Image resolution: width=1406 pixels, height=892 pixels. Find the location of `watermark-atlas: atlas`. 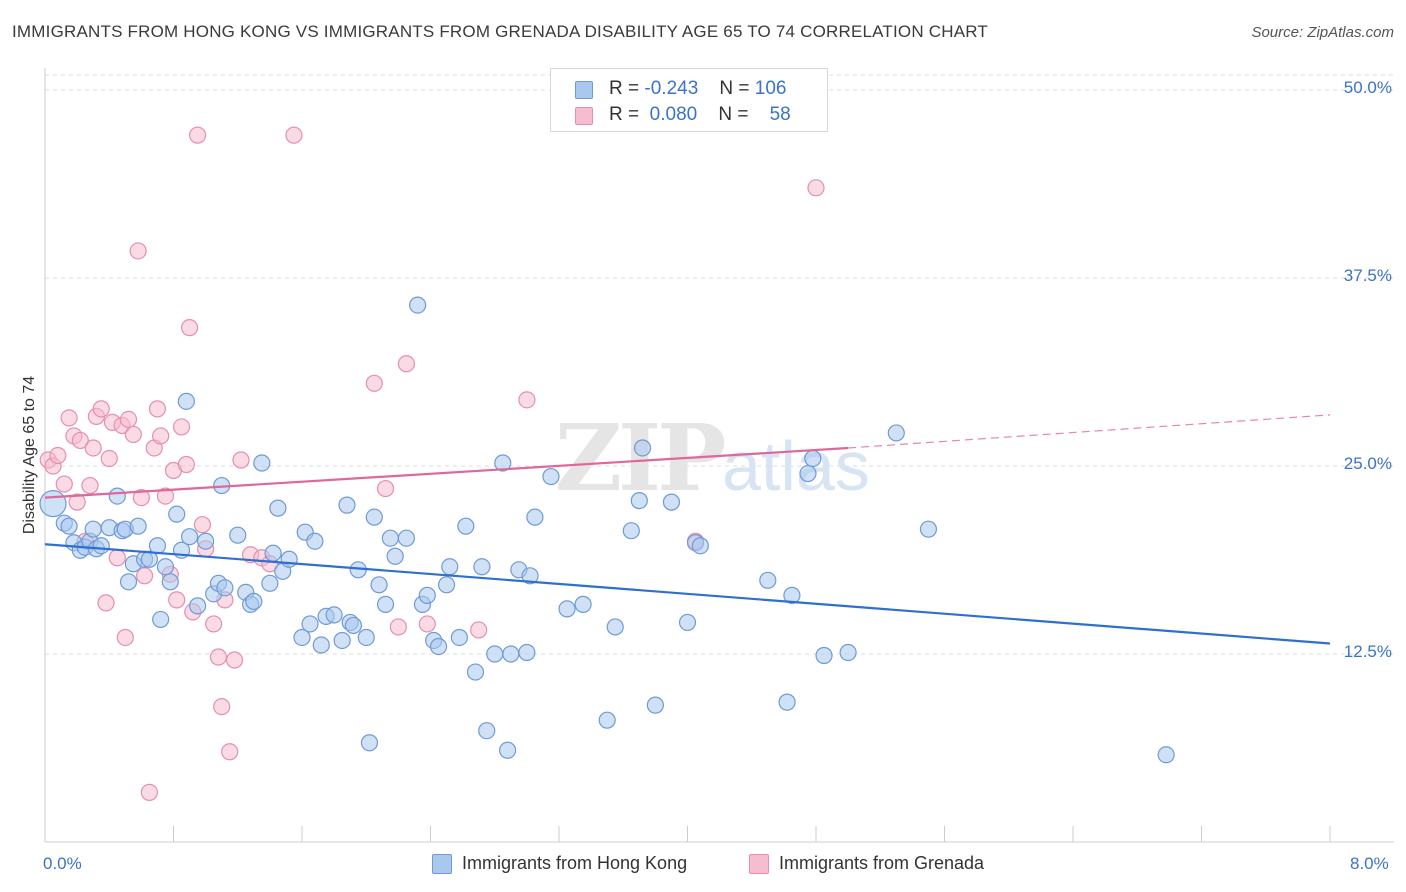

watermark-atlas: atlas is located at coordinates (796, 466).